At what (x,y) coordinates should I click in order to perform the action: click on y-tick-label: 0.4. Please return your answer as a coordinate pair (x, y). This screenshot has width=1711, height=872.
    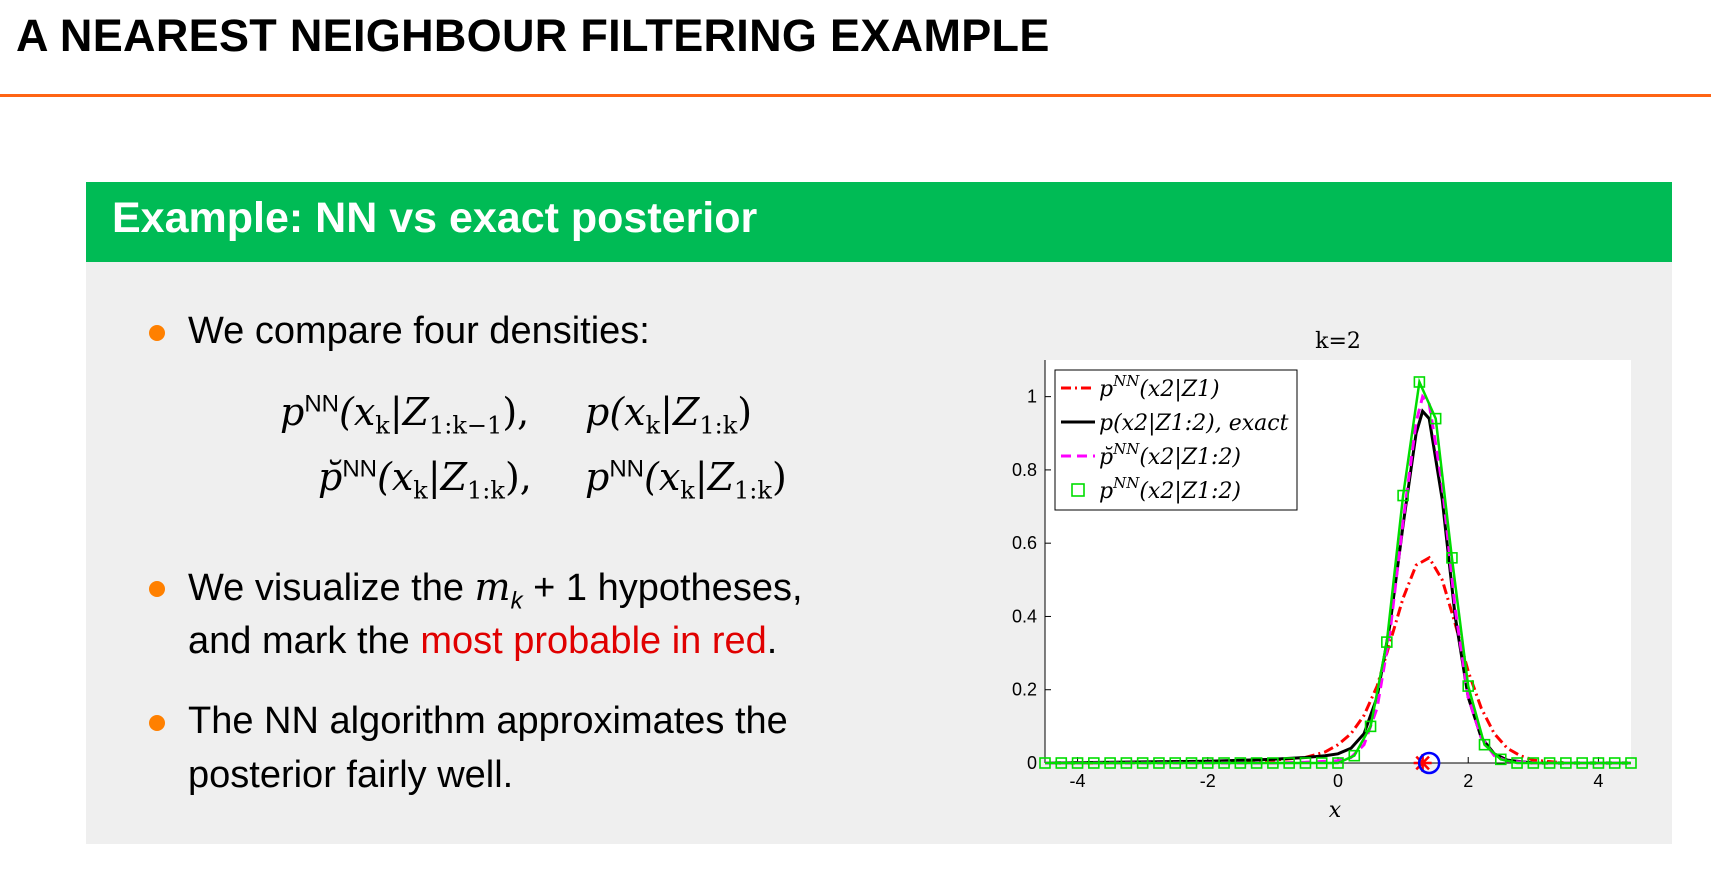
    Looking at the image, I should click on (1024, 616).